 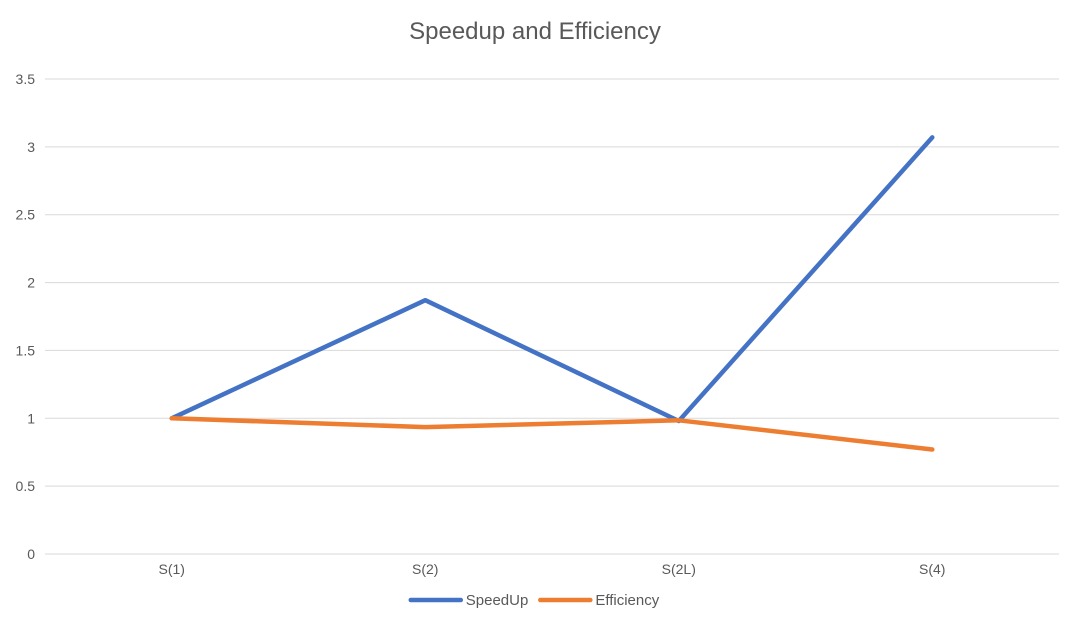 What do you see at coordinates (26, 79) in the screenshot?
I see `y-tick-label: 3.5` at bounding box center [26, 79].